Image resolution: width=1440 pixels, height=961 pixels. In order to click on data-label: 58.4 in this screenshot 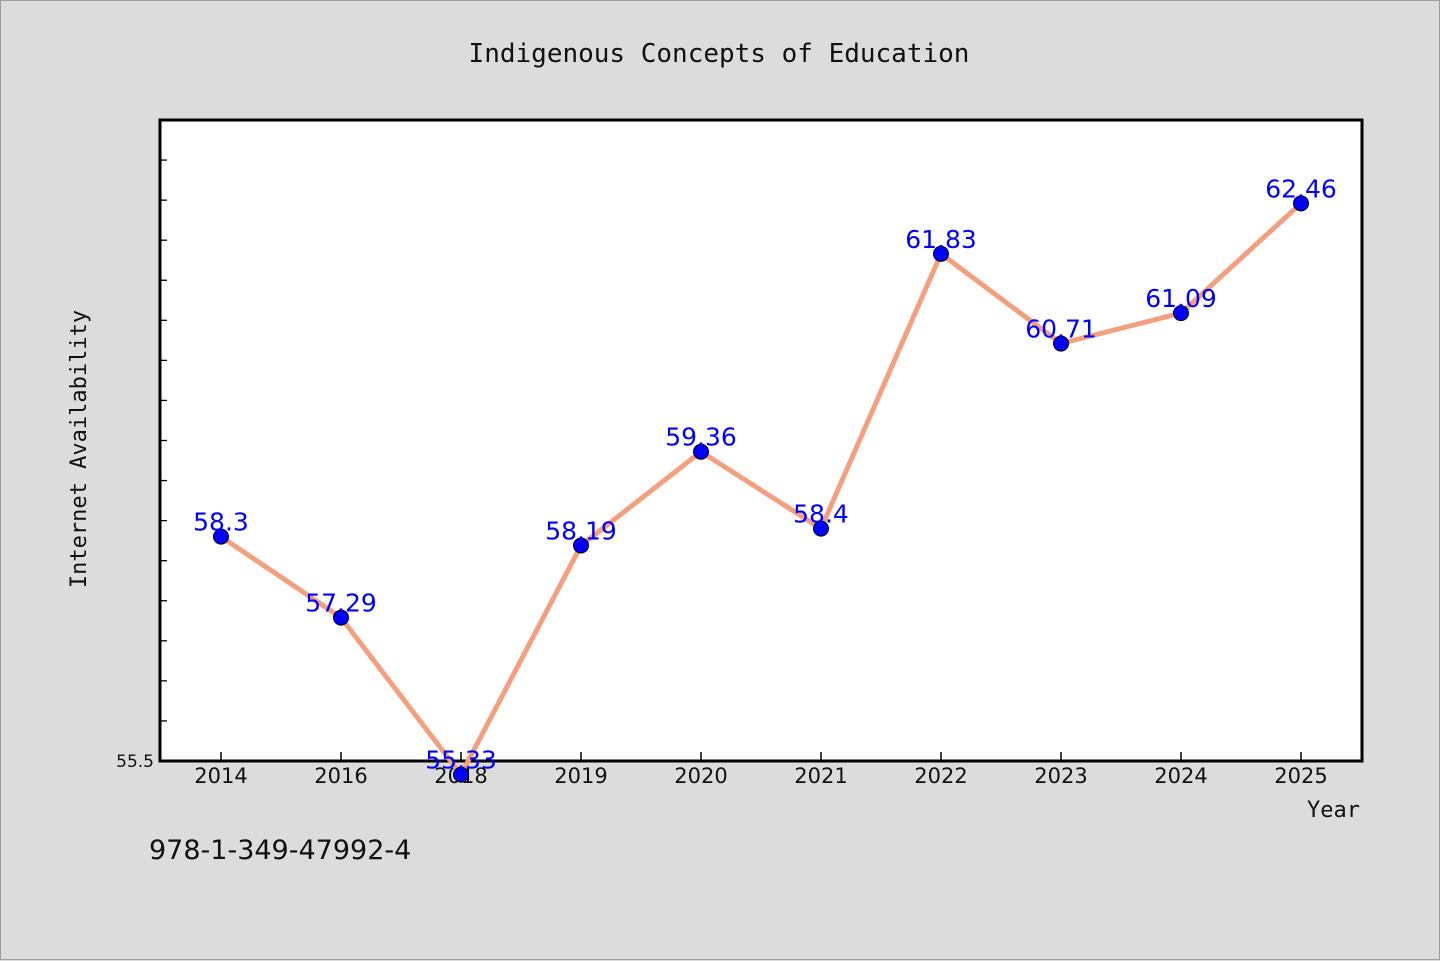, I will do `click(821, 514)`.